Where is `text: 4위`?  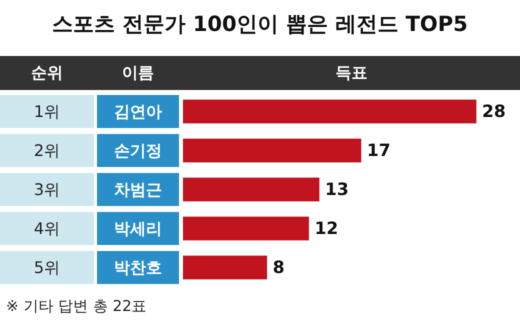
text: 4위 is located at coordinates (47, 228).